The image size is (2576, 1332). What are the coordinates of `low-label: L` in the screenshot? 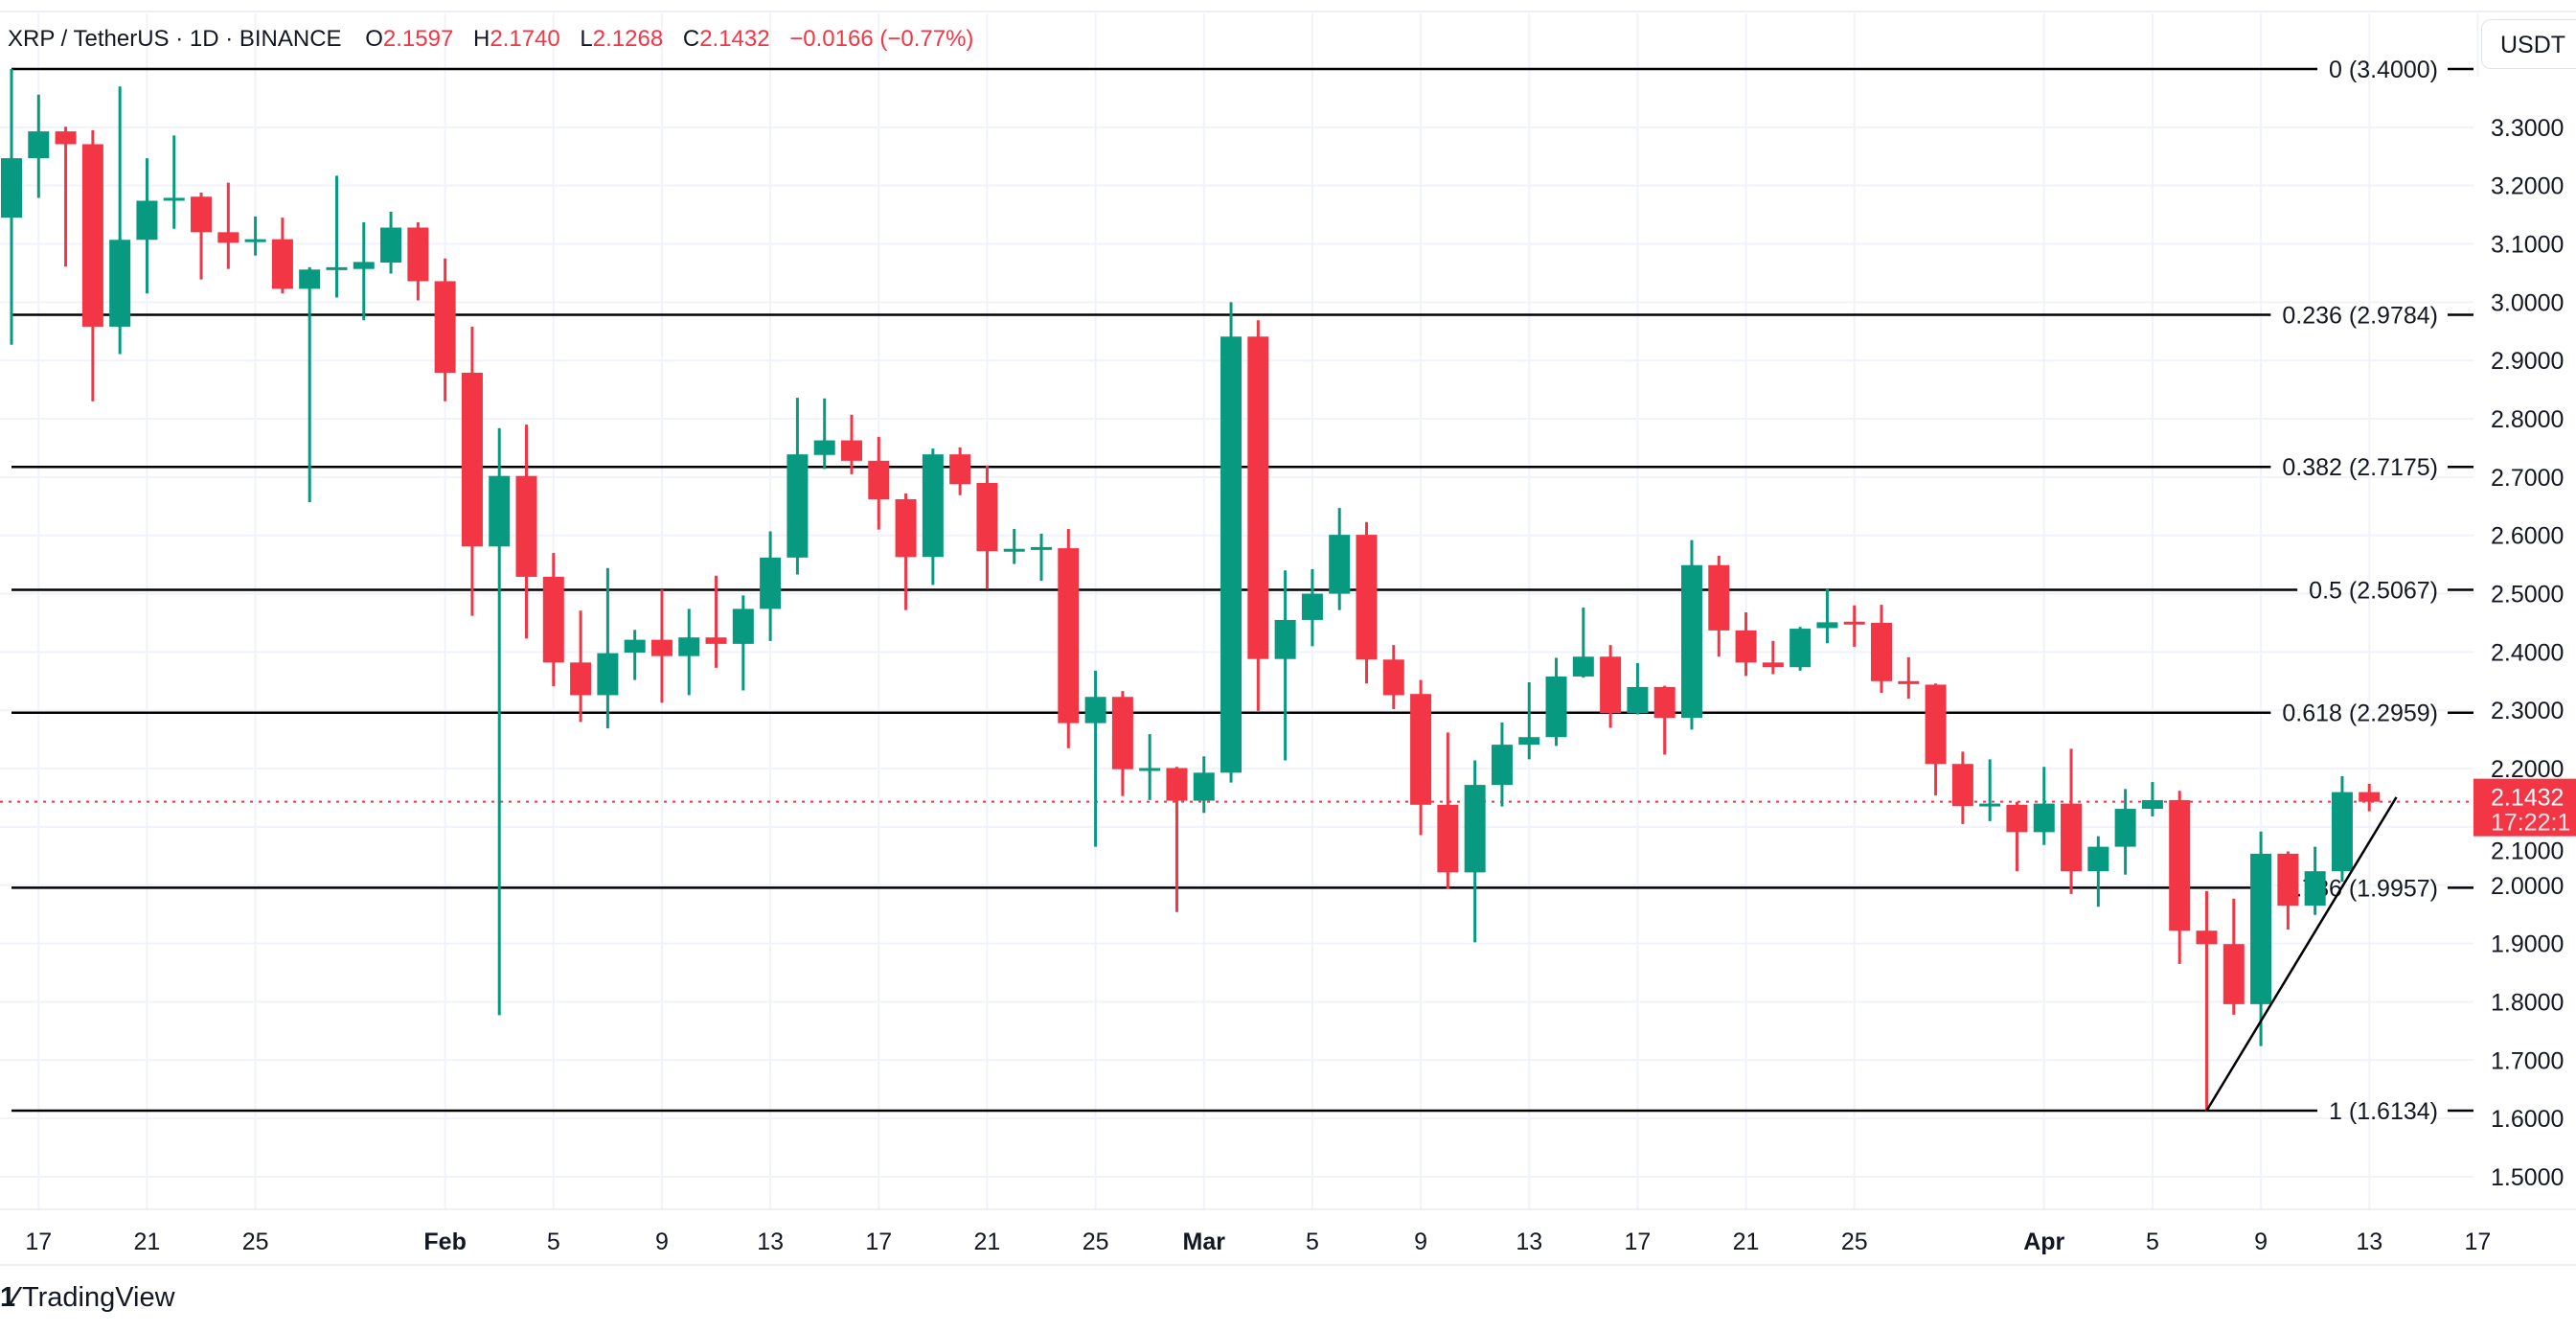 It's located at (587, 39).